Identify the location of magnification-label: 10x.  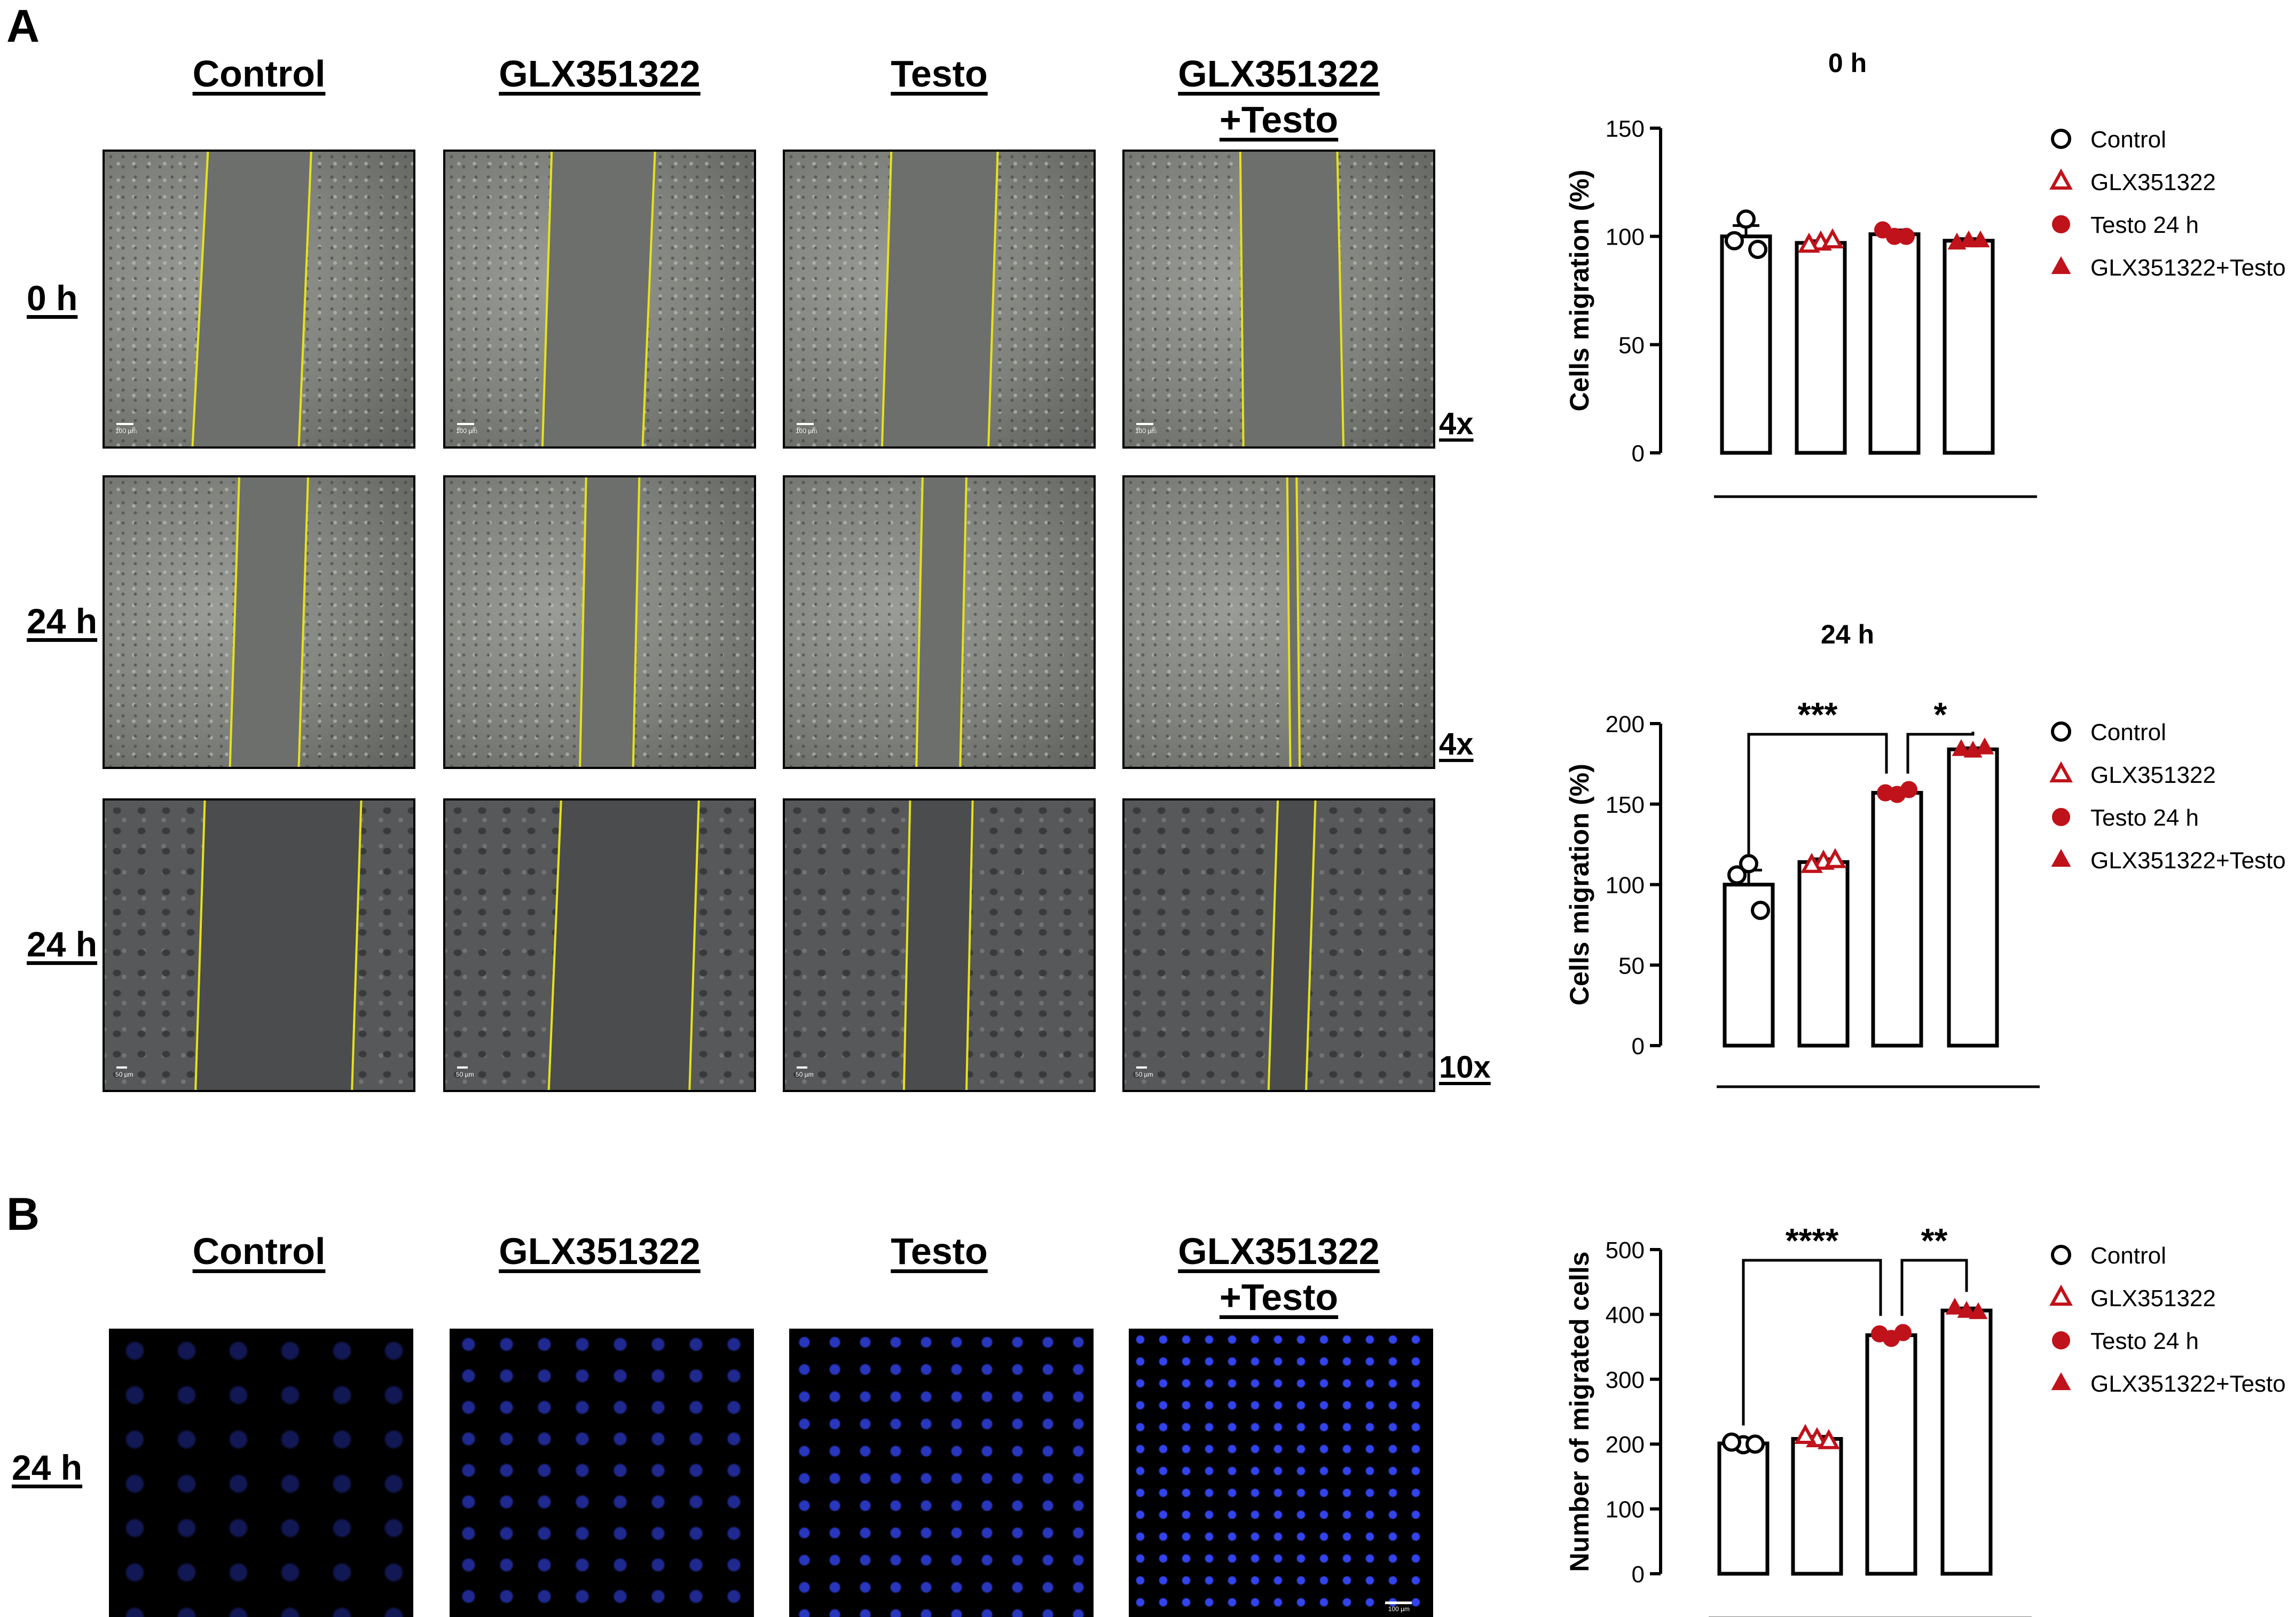
(1465, 1068).